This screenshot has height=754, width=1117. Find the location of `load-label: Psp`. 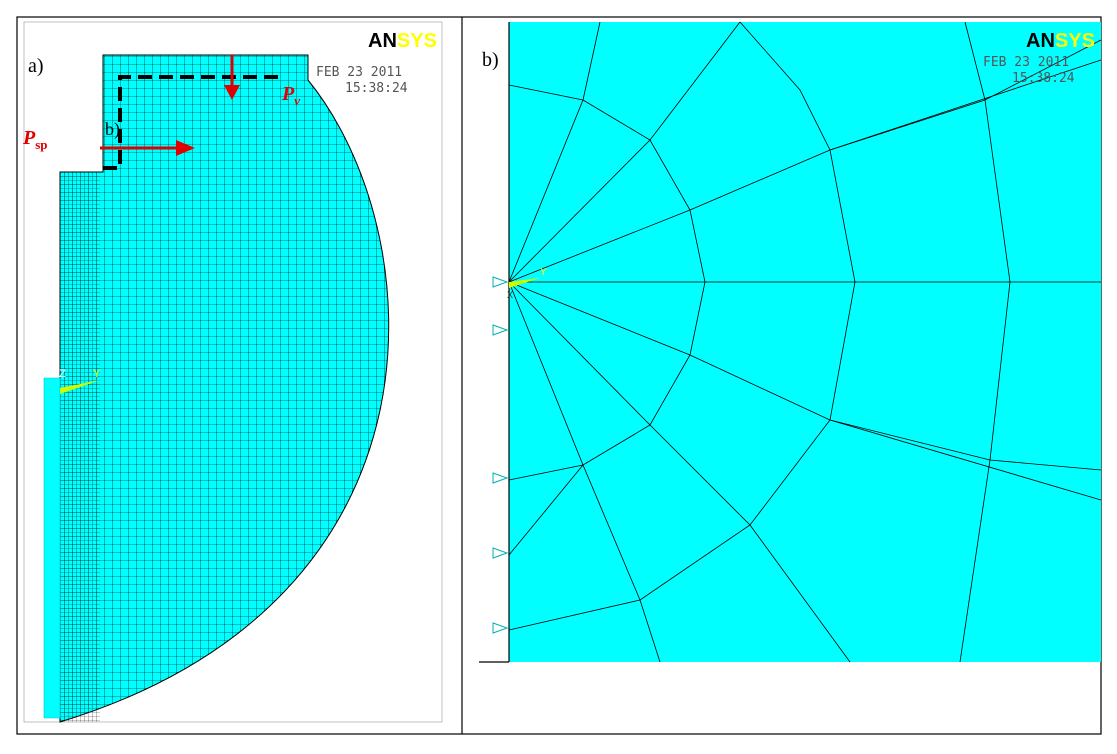

load-label: Psp is located at coordinates (35, 139).